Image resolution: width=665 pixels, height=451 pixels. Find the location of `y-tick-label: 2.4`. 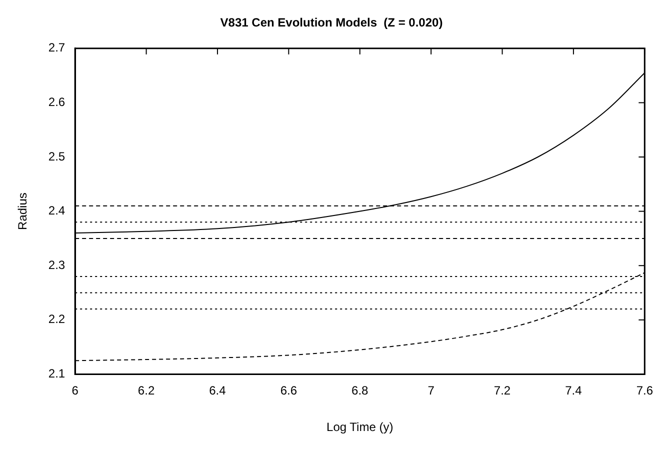

y-tick-label: 2.4 is located at coordinates (57, 211).